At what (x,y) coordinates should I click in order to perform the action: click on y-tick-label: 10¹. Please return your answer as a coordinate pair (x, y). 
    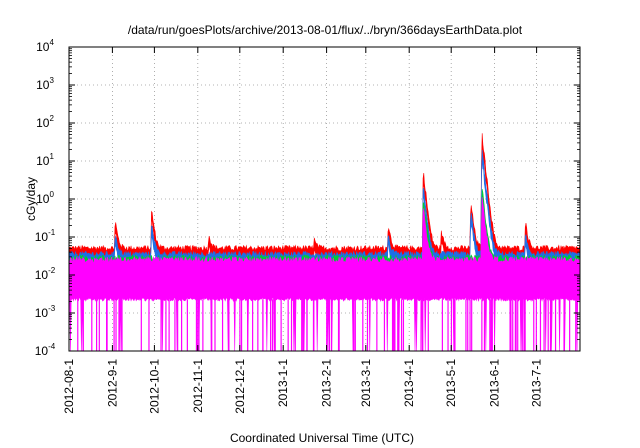
    Looking at the image, I should click on (45, 160).